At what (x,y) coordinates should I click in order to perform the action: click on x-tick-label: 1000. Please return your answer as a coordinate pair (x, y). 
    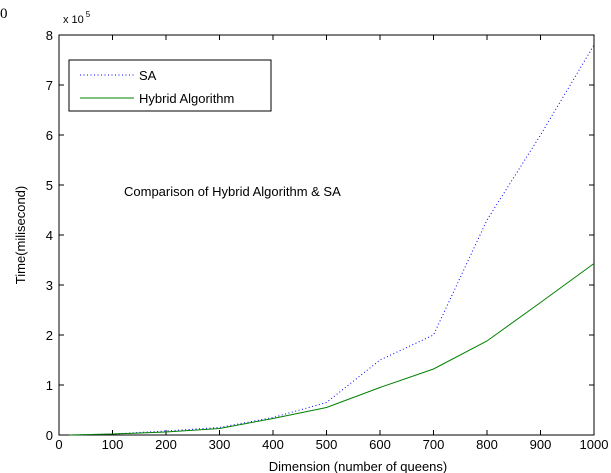
    Looking at the image, I should click on (594, 444).